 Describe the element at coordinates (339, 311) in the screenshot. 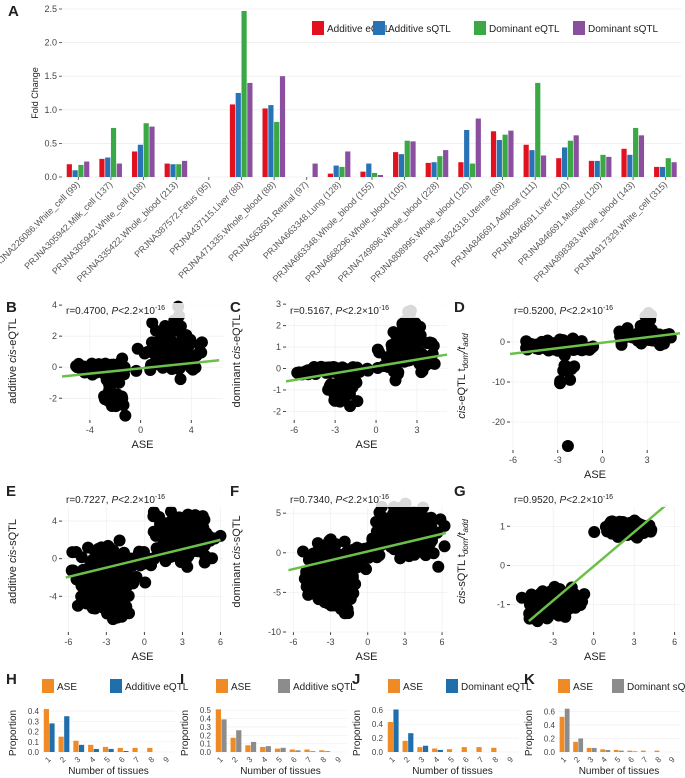

I see `panel-c-stat-text: r=0.5167, P<2.2×10-16` at that location.